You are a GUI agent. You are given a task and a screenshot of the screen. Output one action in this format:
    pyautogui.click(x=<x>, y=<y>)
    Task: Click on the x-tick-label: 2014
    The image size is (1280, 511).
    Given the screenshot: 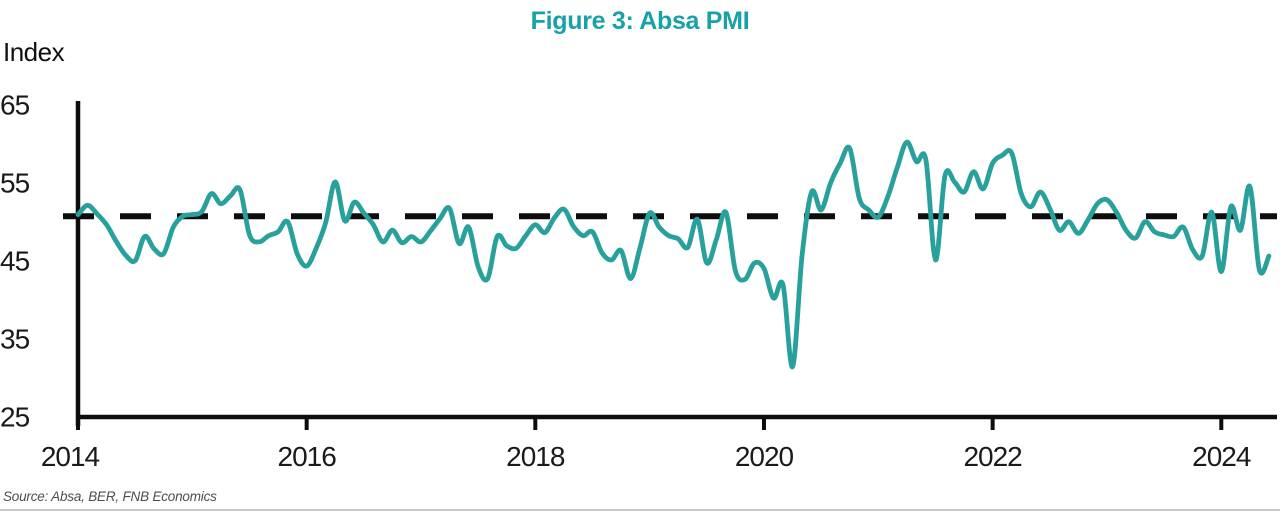 What is the action you would take?
    pyautogui.click(x=70, y=456)
    